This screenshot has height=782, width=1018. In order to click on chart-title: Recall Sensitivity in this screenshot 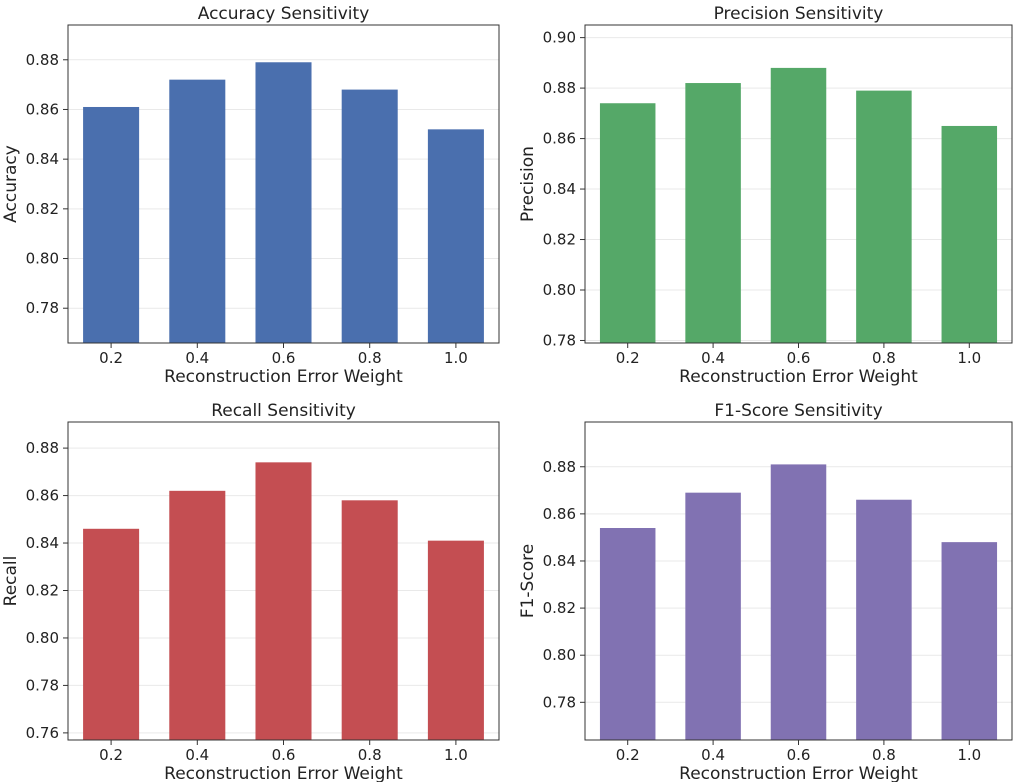, I will do `click(283, 411)`.